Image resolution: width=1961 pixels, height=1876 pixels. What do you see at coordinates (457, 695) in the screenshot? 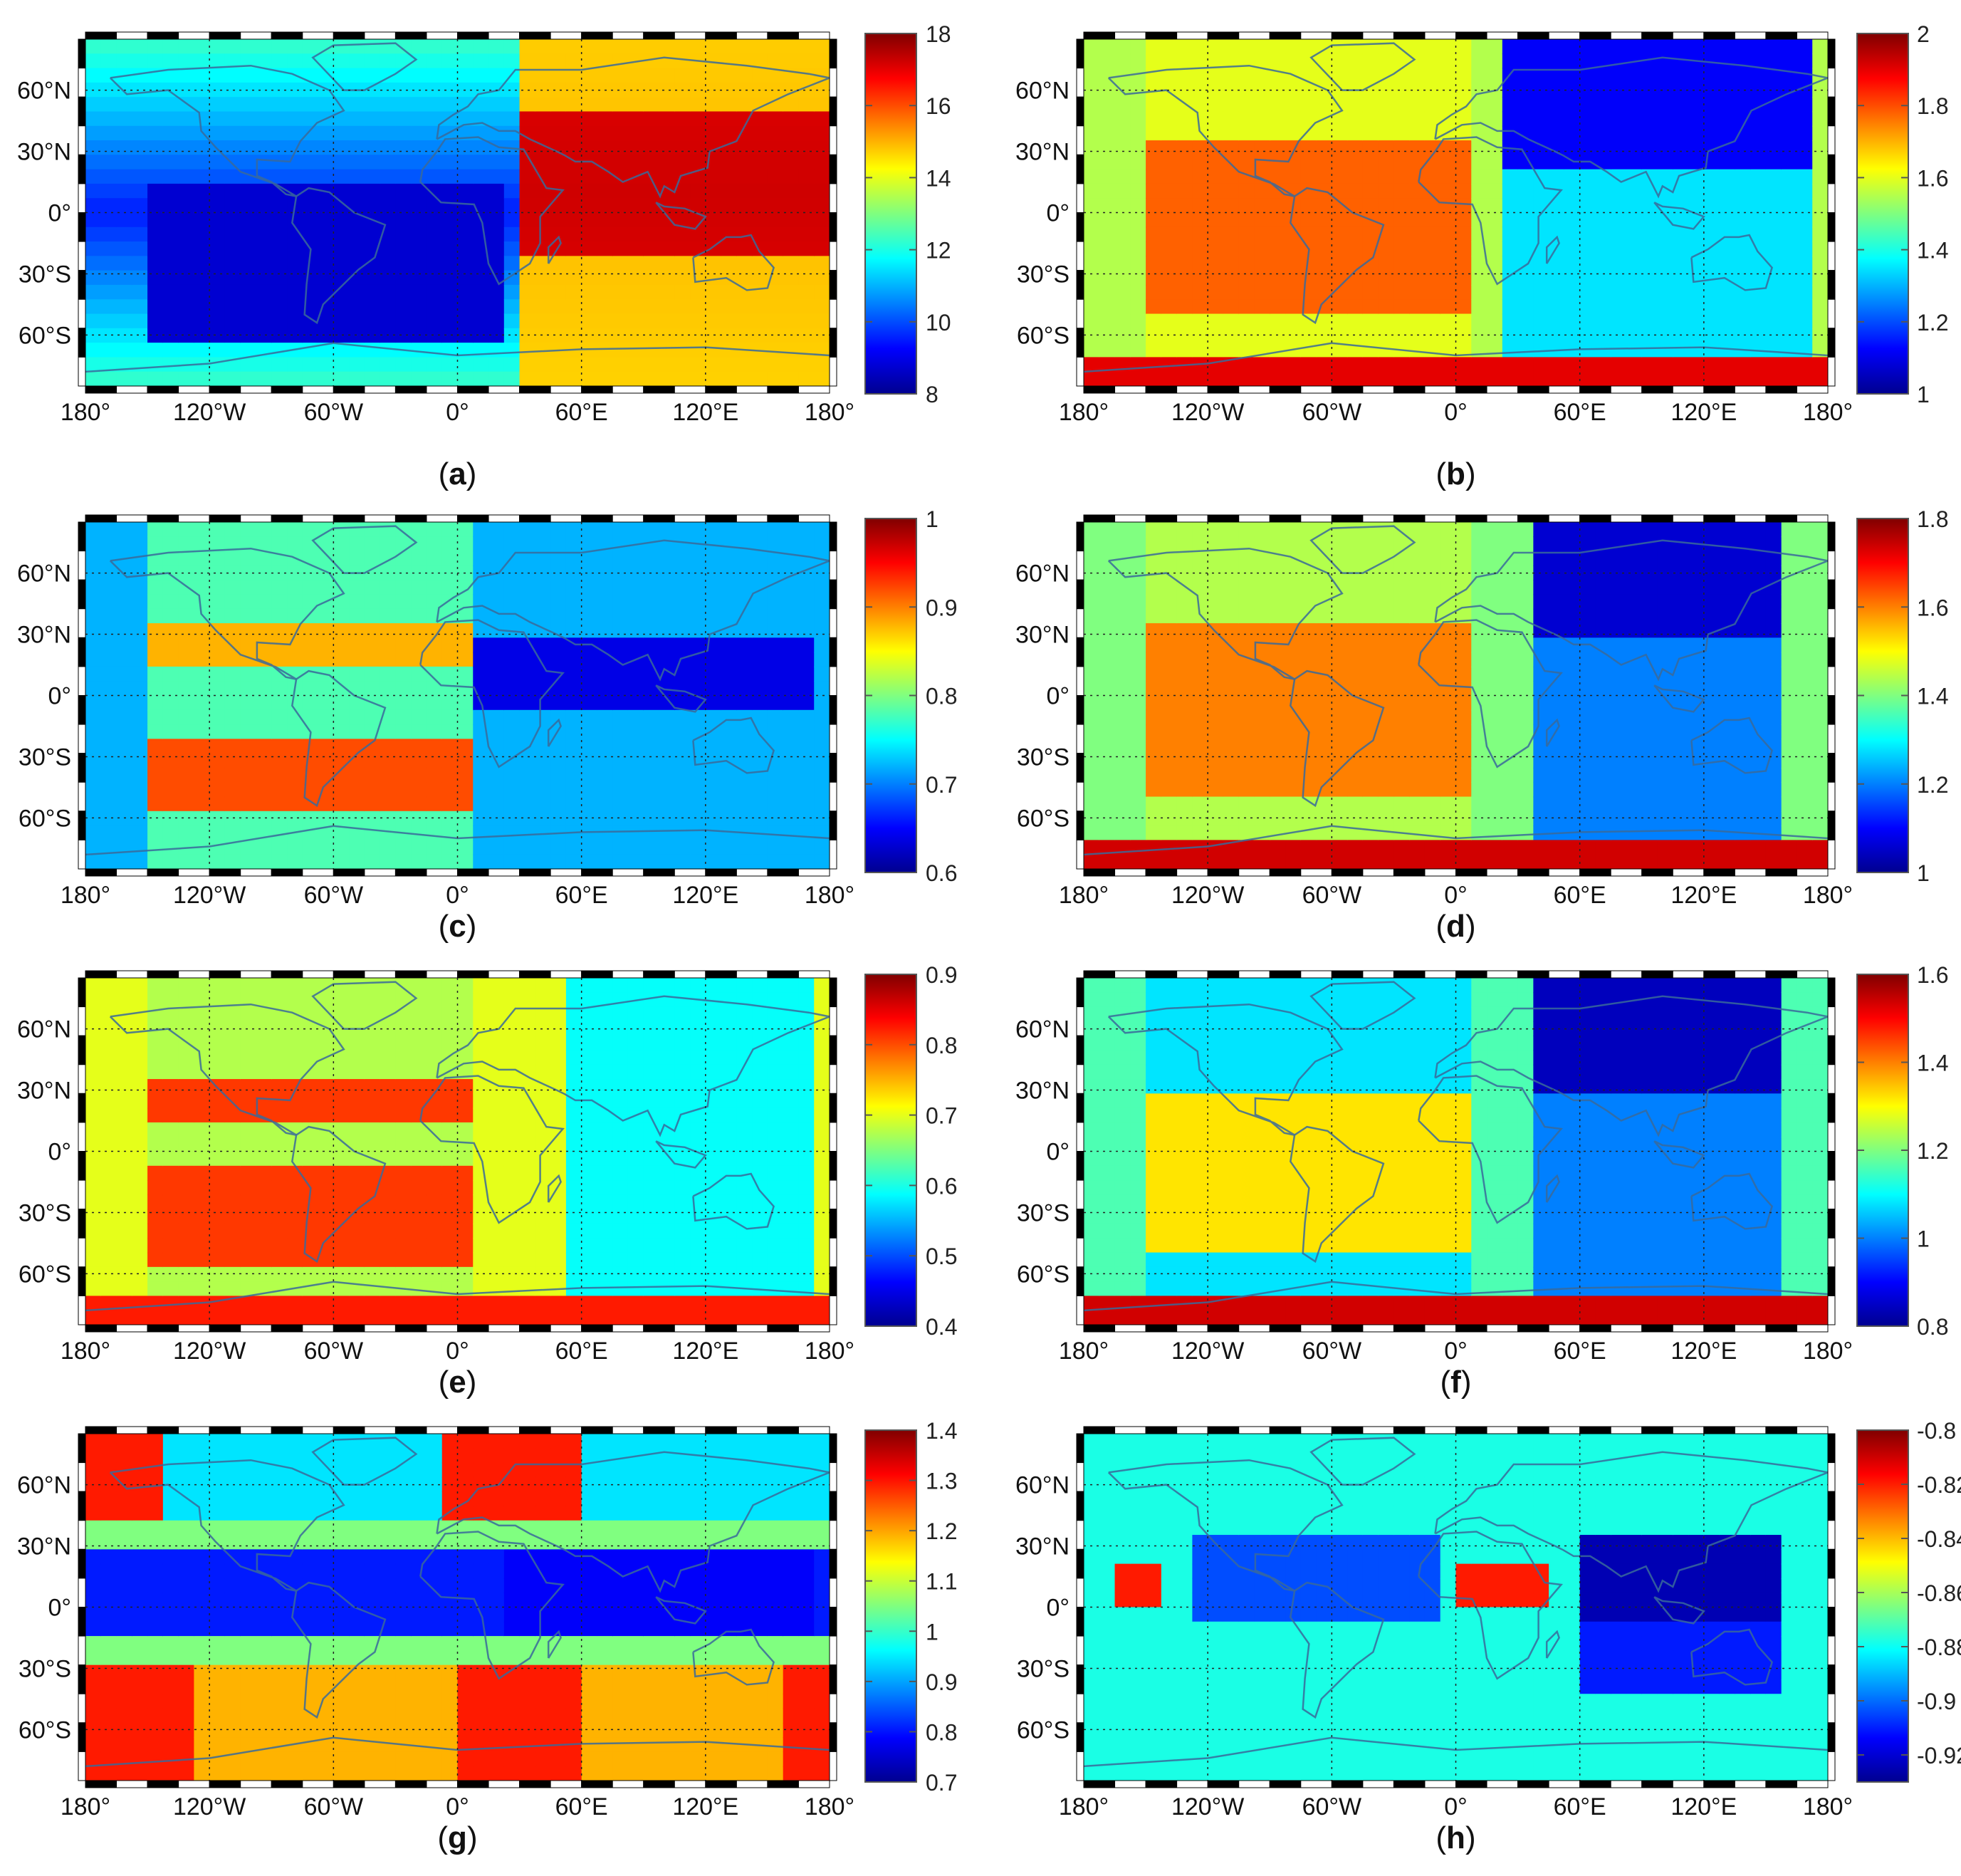
I see `graticule` at bounding box center [457, 695].